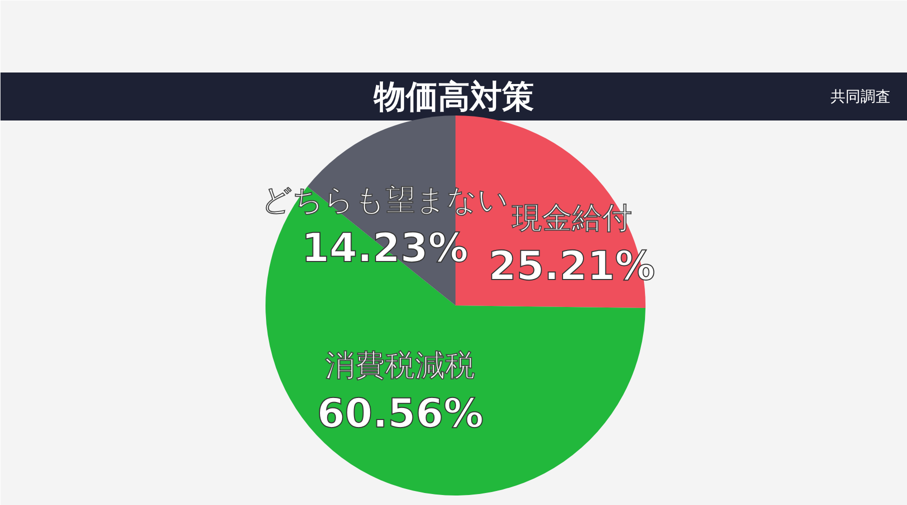 The image size is (907, 505). I want to click on chart-title: 物価高対策, so click(453, 97).